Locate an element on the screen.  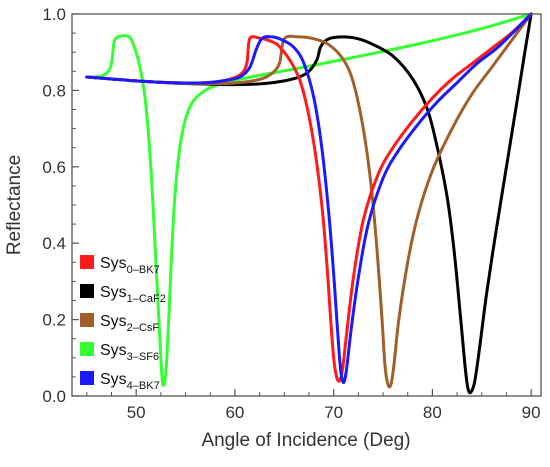
legend-label-1: Sys1–CaF2 is located at coordinates (133, 294).